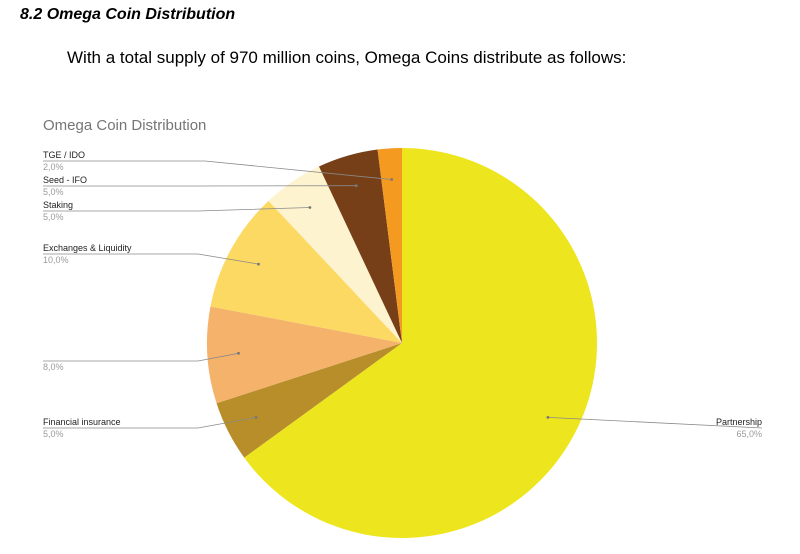  I want to click on pie-slice-tge-ido, so click(389, 245).